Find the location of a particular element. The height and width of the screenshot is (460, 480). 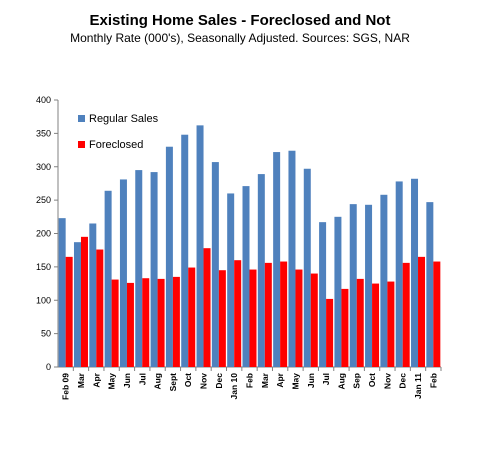

legend-label: Regular Sales is located at coordinates (124, 119).